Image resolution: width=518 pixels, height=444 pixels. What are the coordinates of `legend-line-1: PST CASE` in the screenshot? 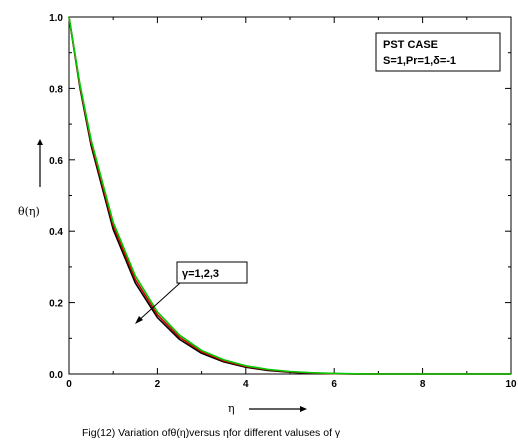 It's located at (410, 45).